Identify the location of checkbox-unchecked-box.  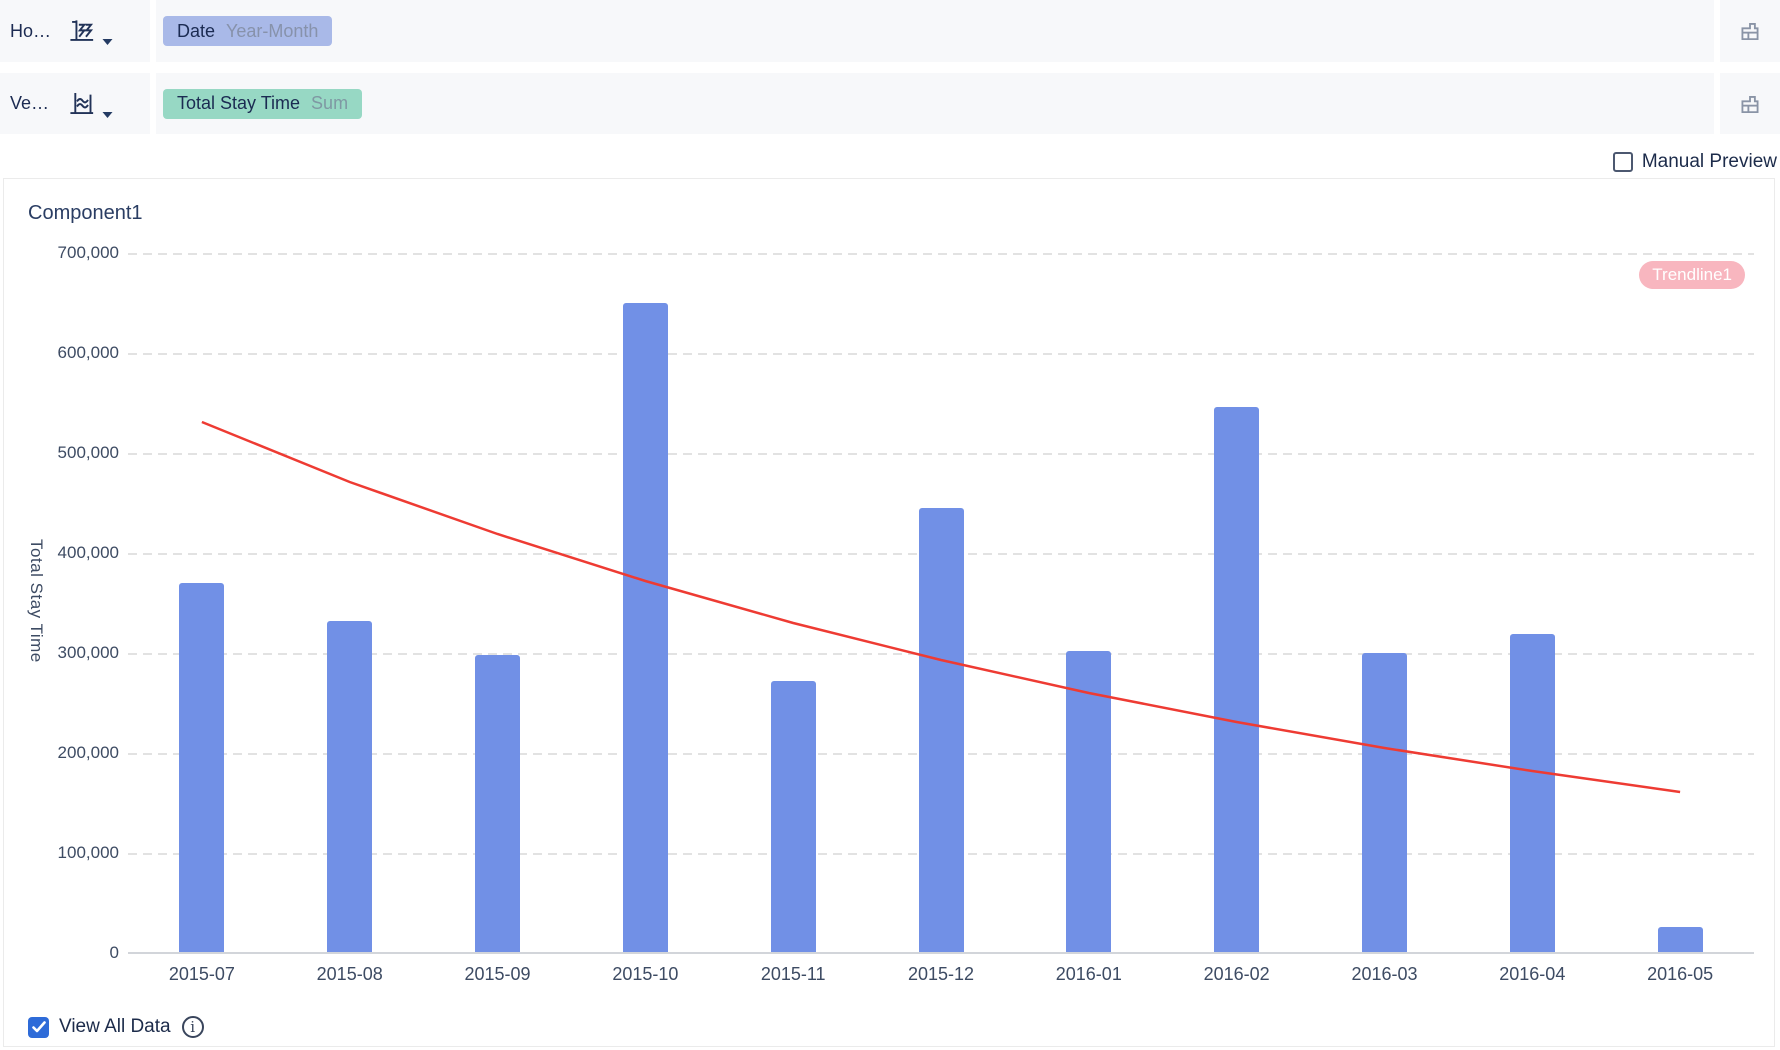
(1622, 162).